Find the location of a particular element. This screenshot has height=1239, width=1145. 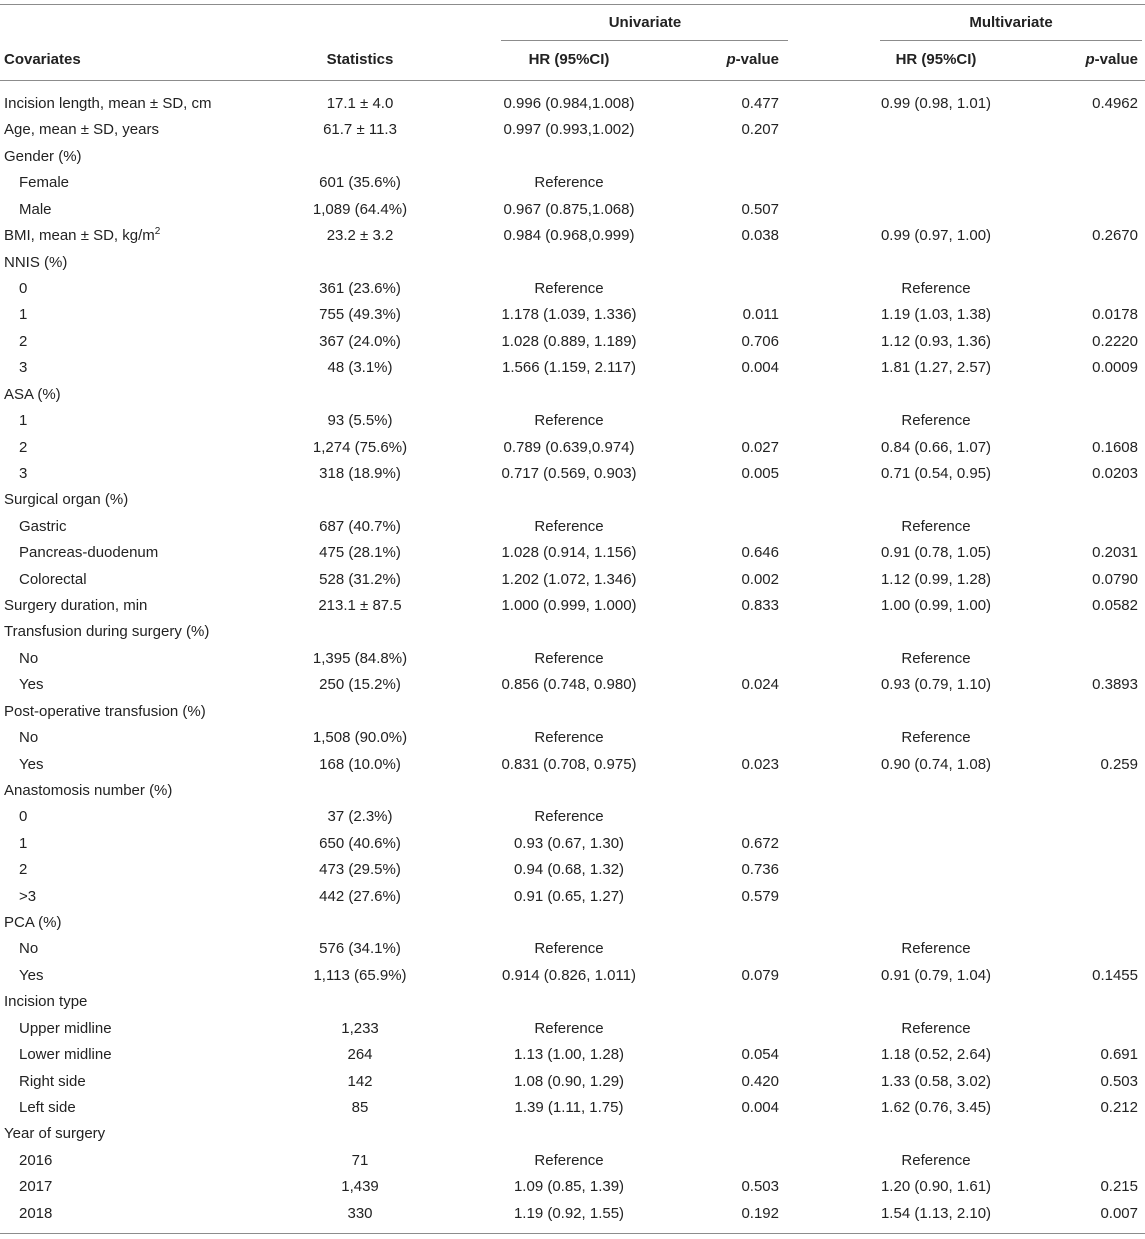

univariate-hr-cell: 0.997 (0.993,1.002) is located at coordinates (569, 130).